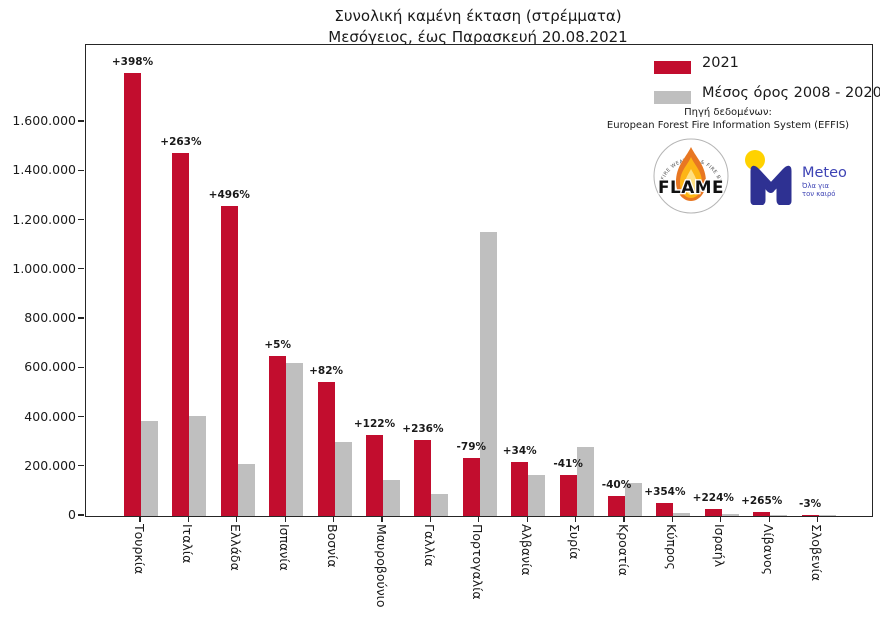  I want to click on meteo-logo-dot, so click(755, 160).